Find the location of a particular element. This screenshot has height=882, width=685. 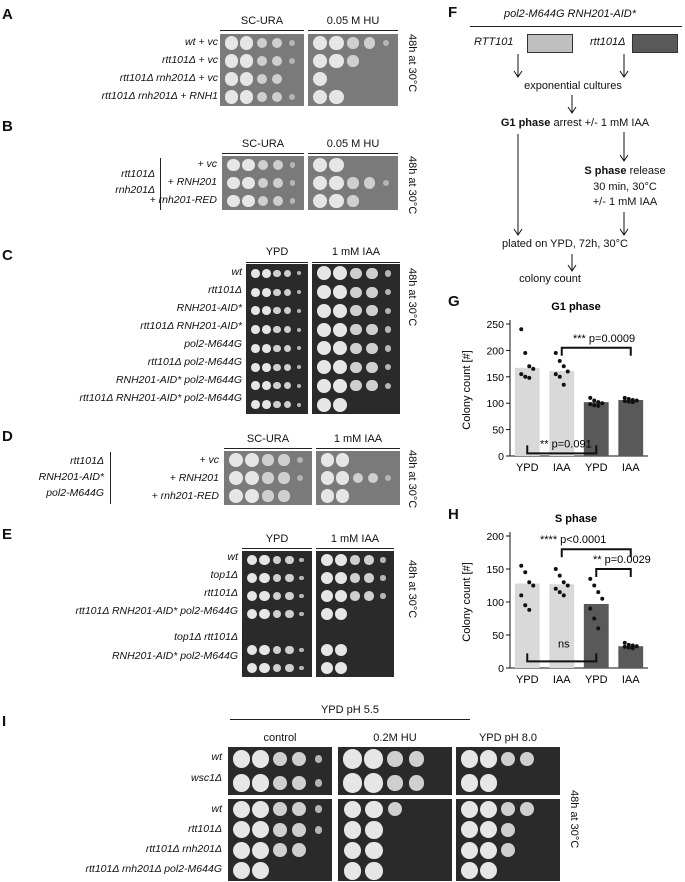

panel-label-b: B is located at coordinates (7, 126).